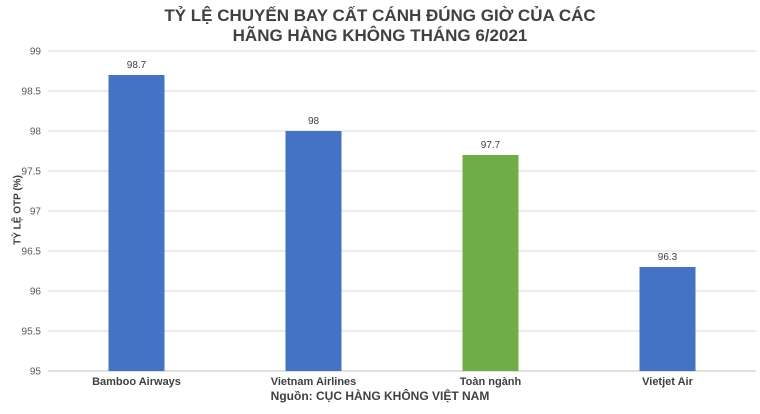 The height and width of the screenshot is (414, 760). Describe the element at coordinates (32, 332) in the screenshot. I see `y-tick-label: 95.5` at that location.